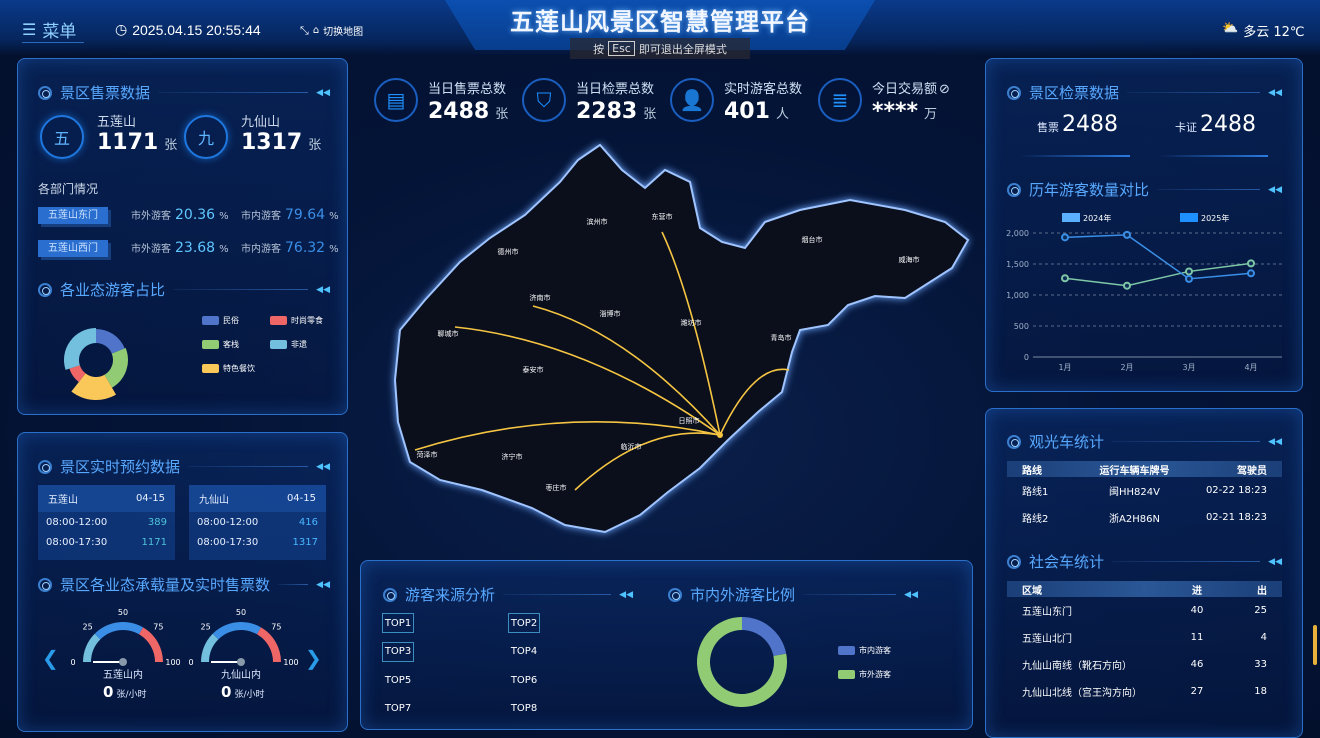 The height and width of the screenshot is (738, 1320). I want to click on legend-item: 民俗, so click(236, 320).